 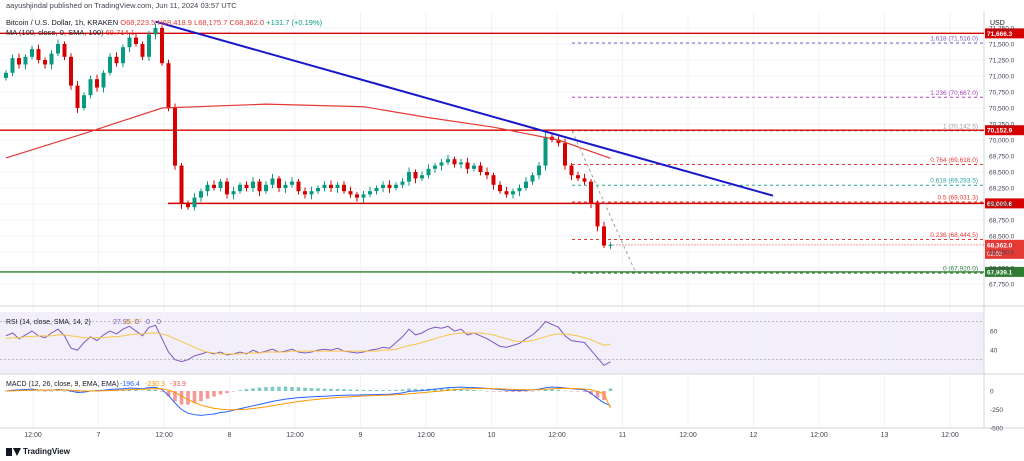 What do you see at coordinates (1002, 253) in the screenshot?
I see `price-tick-label: 68,250.0` at bounding box center [1002, 253].